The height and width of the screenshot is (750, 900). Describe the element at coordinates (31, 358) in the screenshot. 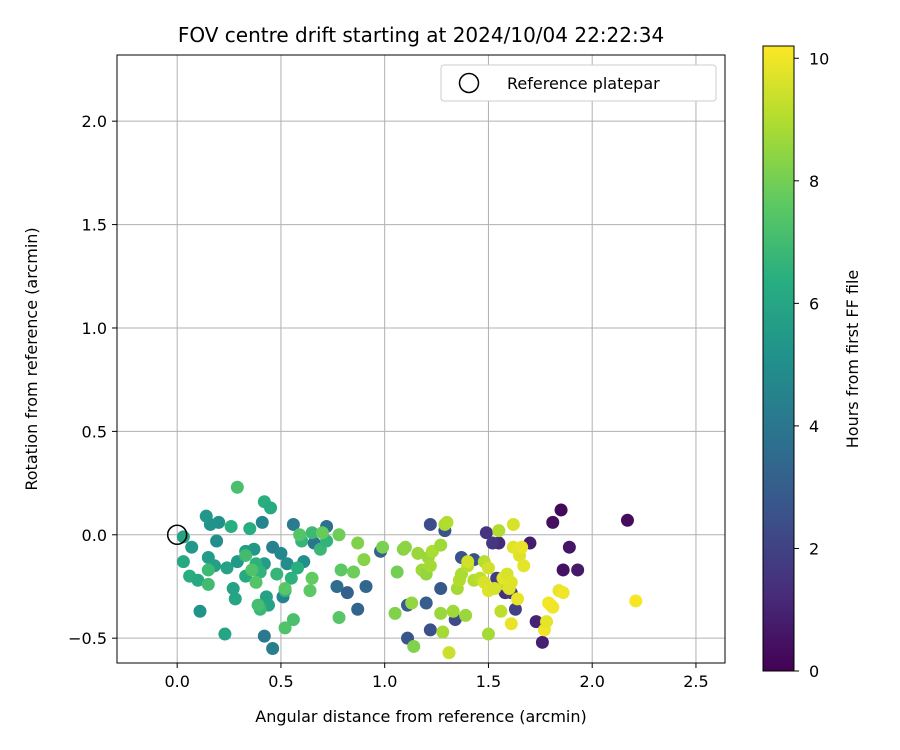

I see `y-axis-label: Rotation from reference (arcmin)` at that location.